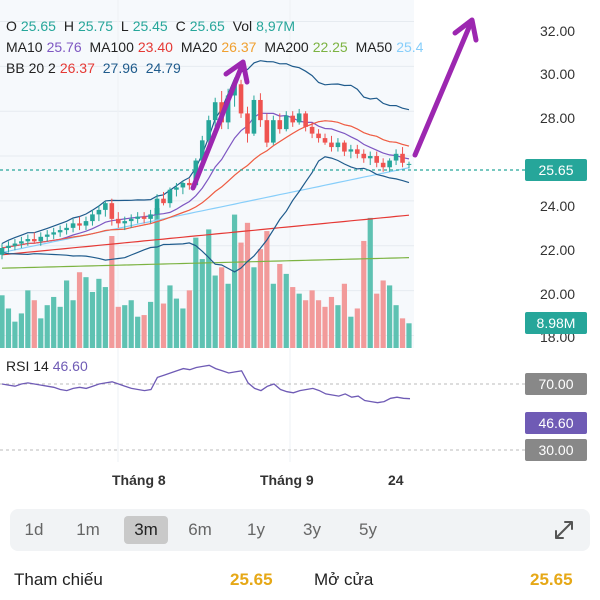  What do you see at coordinates (199, 47) in the screenshot?
I see `ma20-label: MA20` at bounding box center [199, 47].